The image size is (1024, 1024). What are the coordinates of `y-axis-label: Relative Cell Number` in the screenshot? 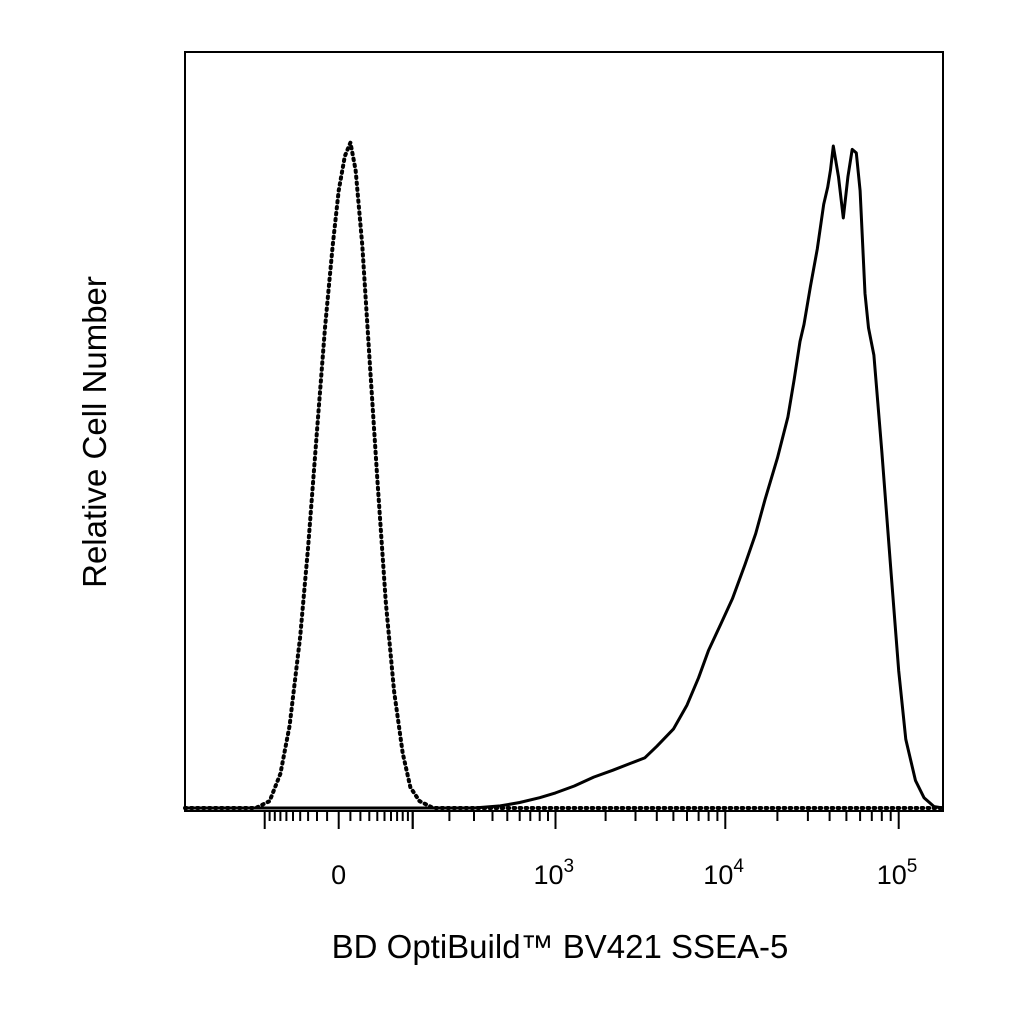 It's located at (94, 432).